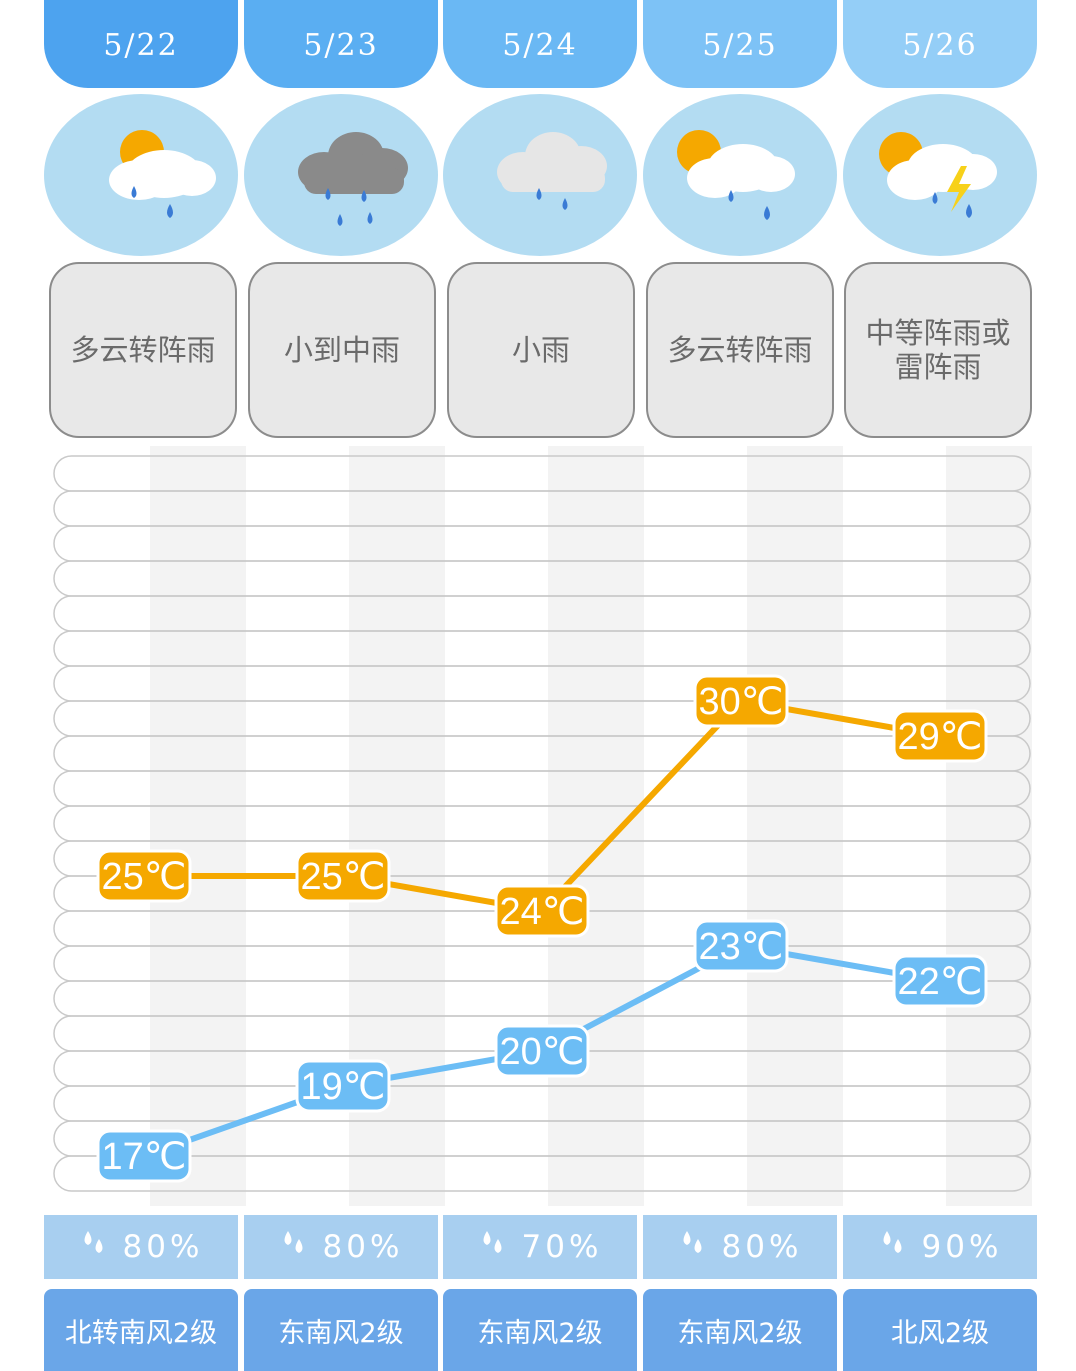 This screenshot has height=1371, width=1076. What do you see at coordinates (962, 1247) in the screenshot?
I see `rain-chance-value: 90%` at bounding box center [962, 1247].